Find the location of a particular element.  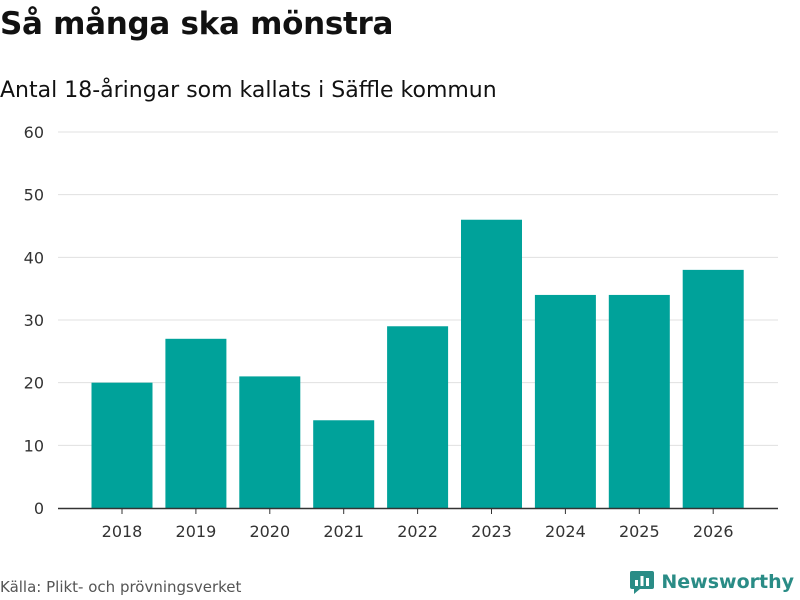

y-tick-label-20: 20 is located at coordinates (34, 383).